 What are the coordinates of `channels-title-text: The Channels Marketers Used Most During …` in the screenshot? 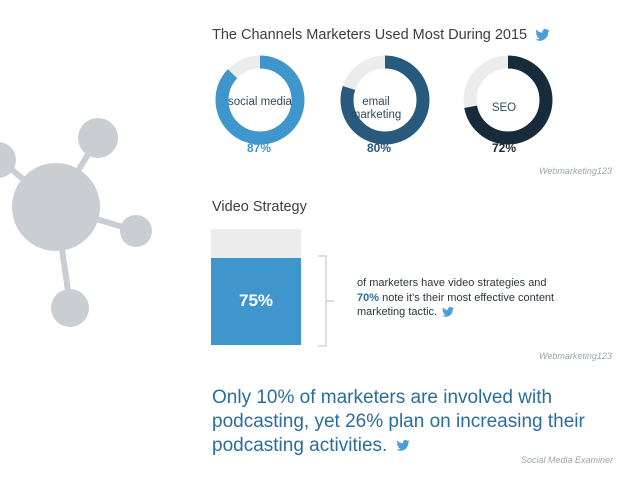 It's located at (370, 35).